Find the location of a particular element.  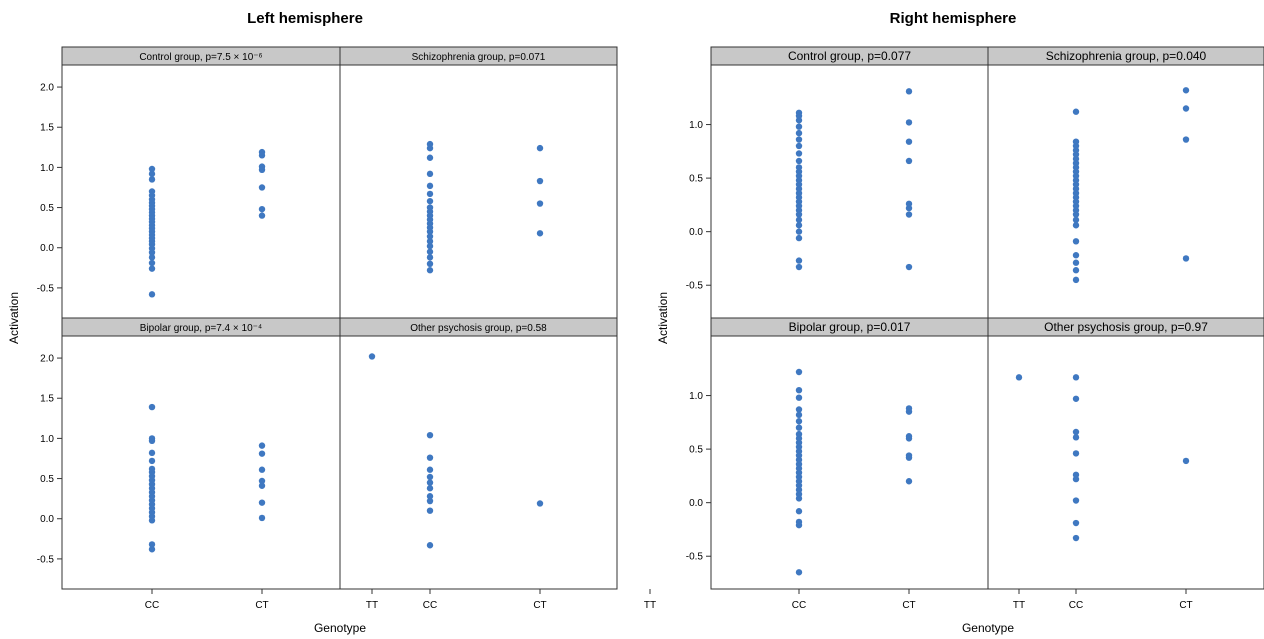

panel-label: Other psychosis group, p=0.58 is located at coordinates (478, 328).